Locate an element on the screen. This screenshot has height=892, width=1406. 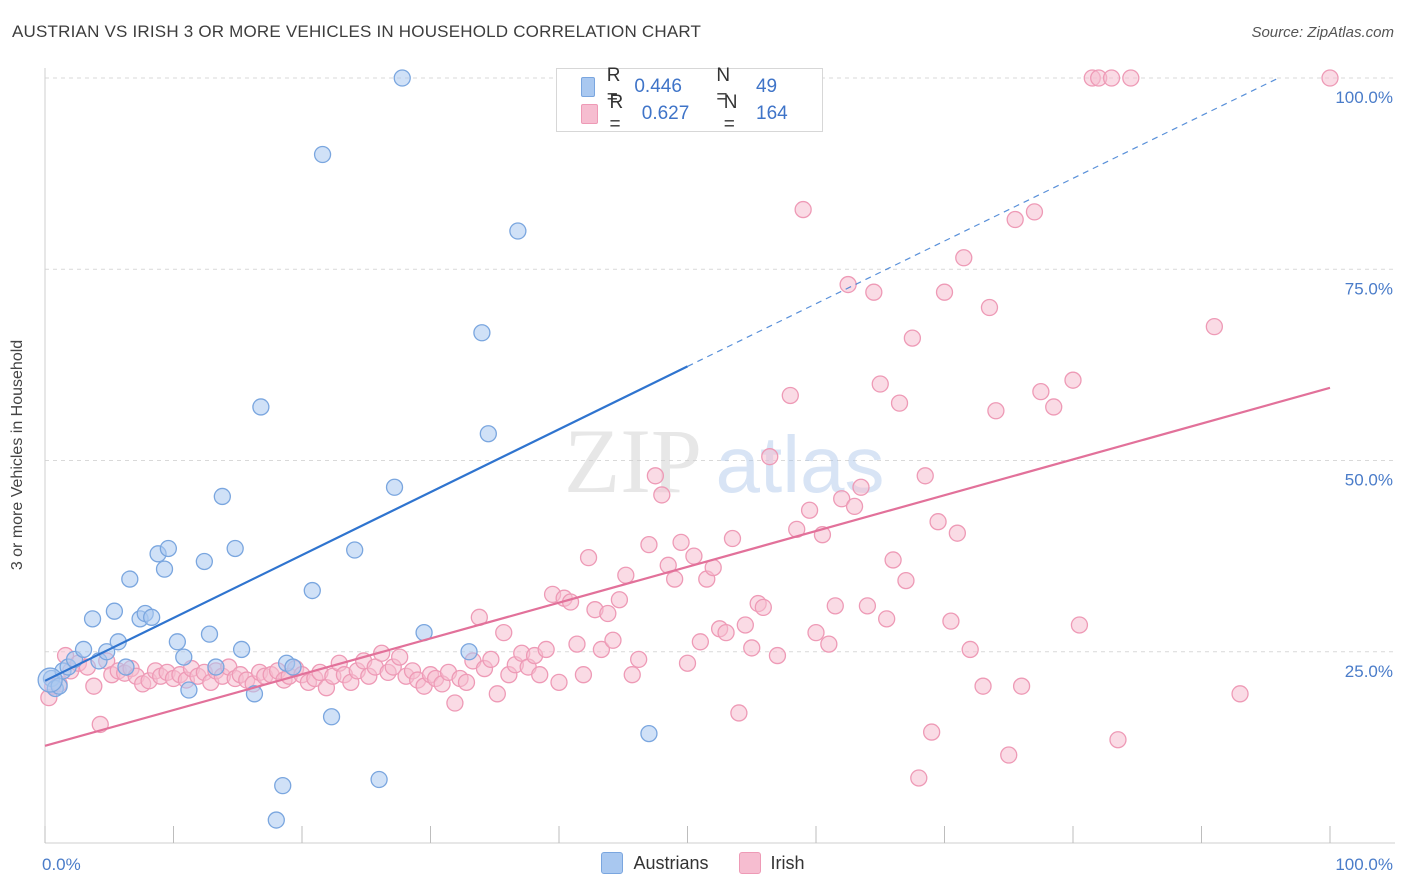
irish-r-value: 0.627 is located at coordinates (665, 113).